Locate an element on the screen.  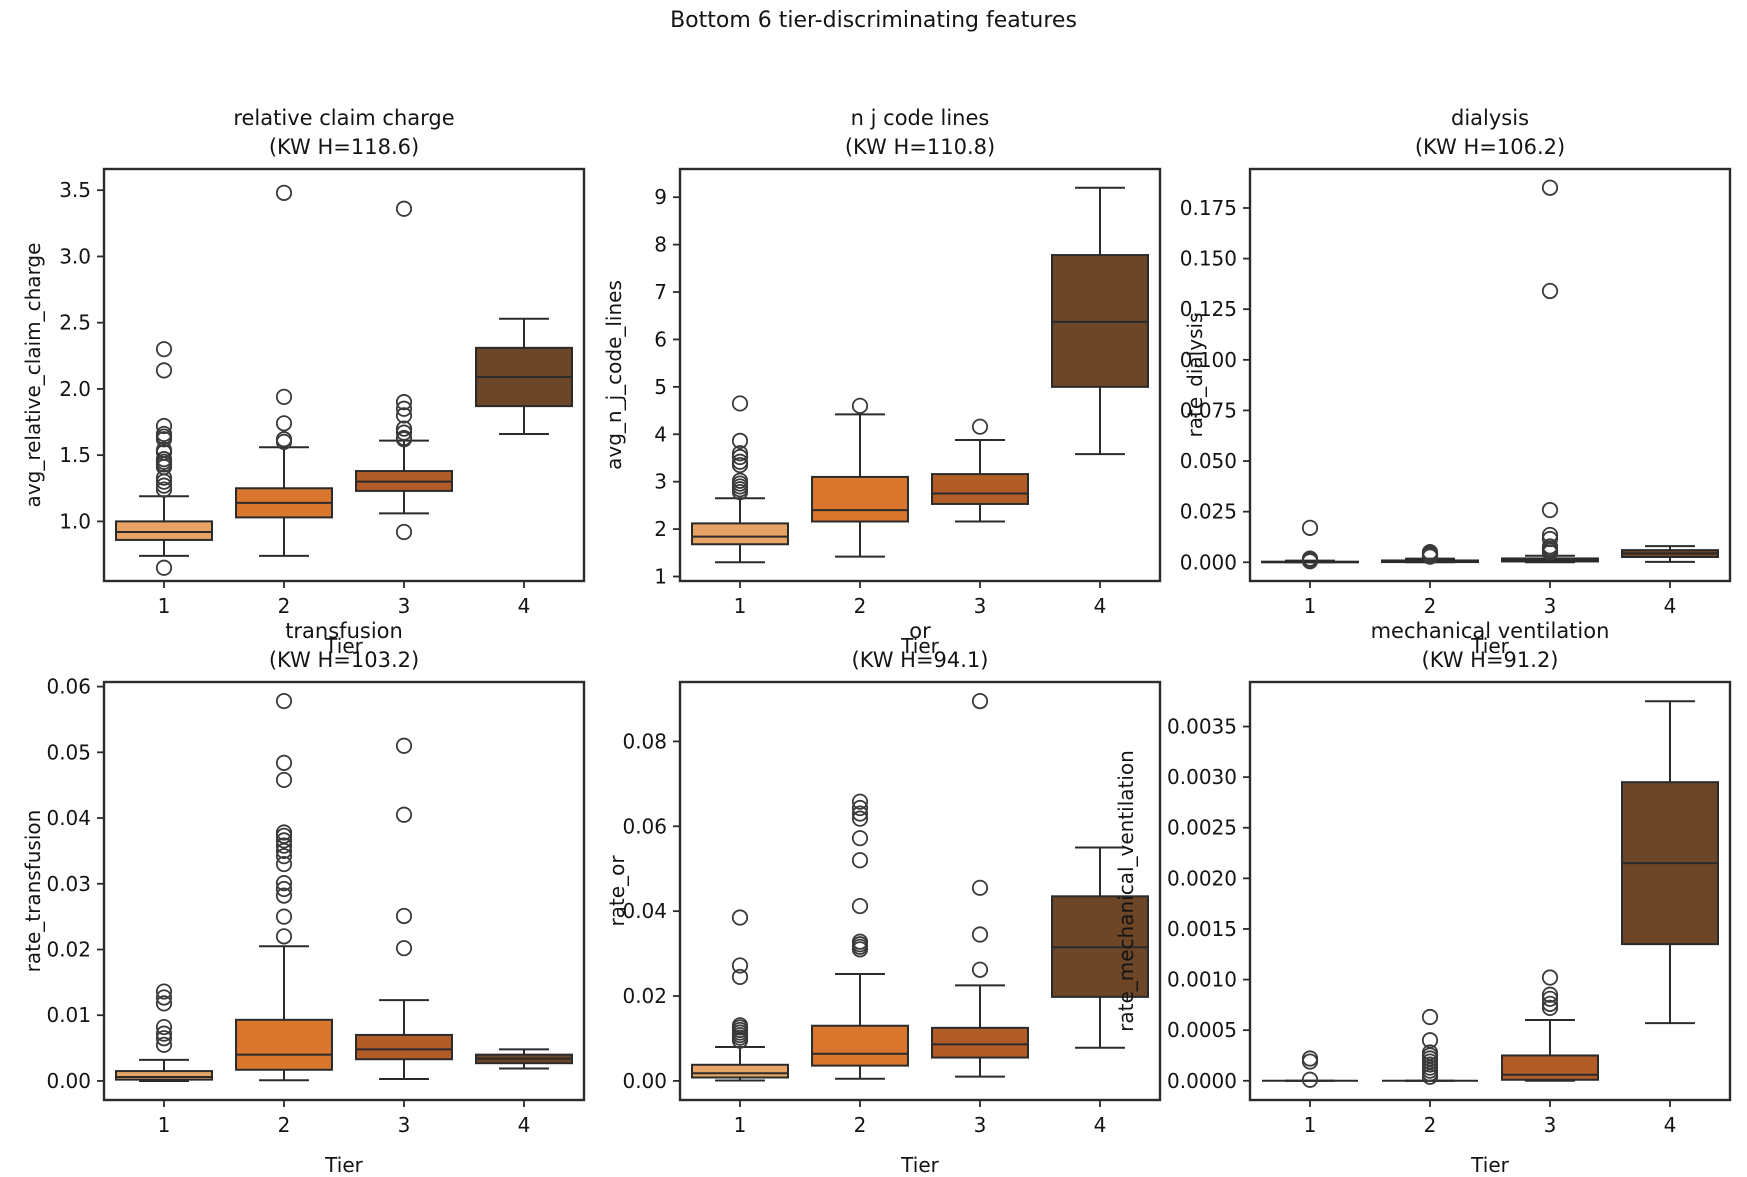
y-tick-label: 0.175 is located at coordinates (1208, 208).